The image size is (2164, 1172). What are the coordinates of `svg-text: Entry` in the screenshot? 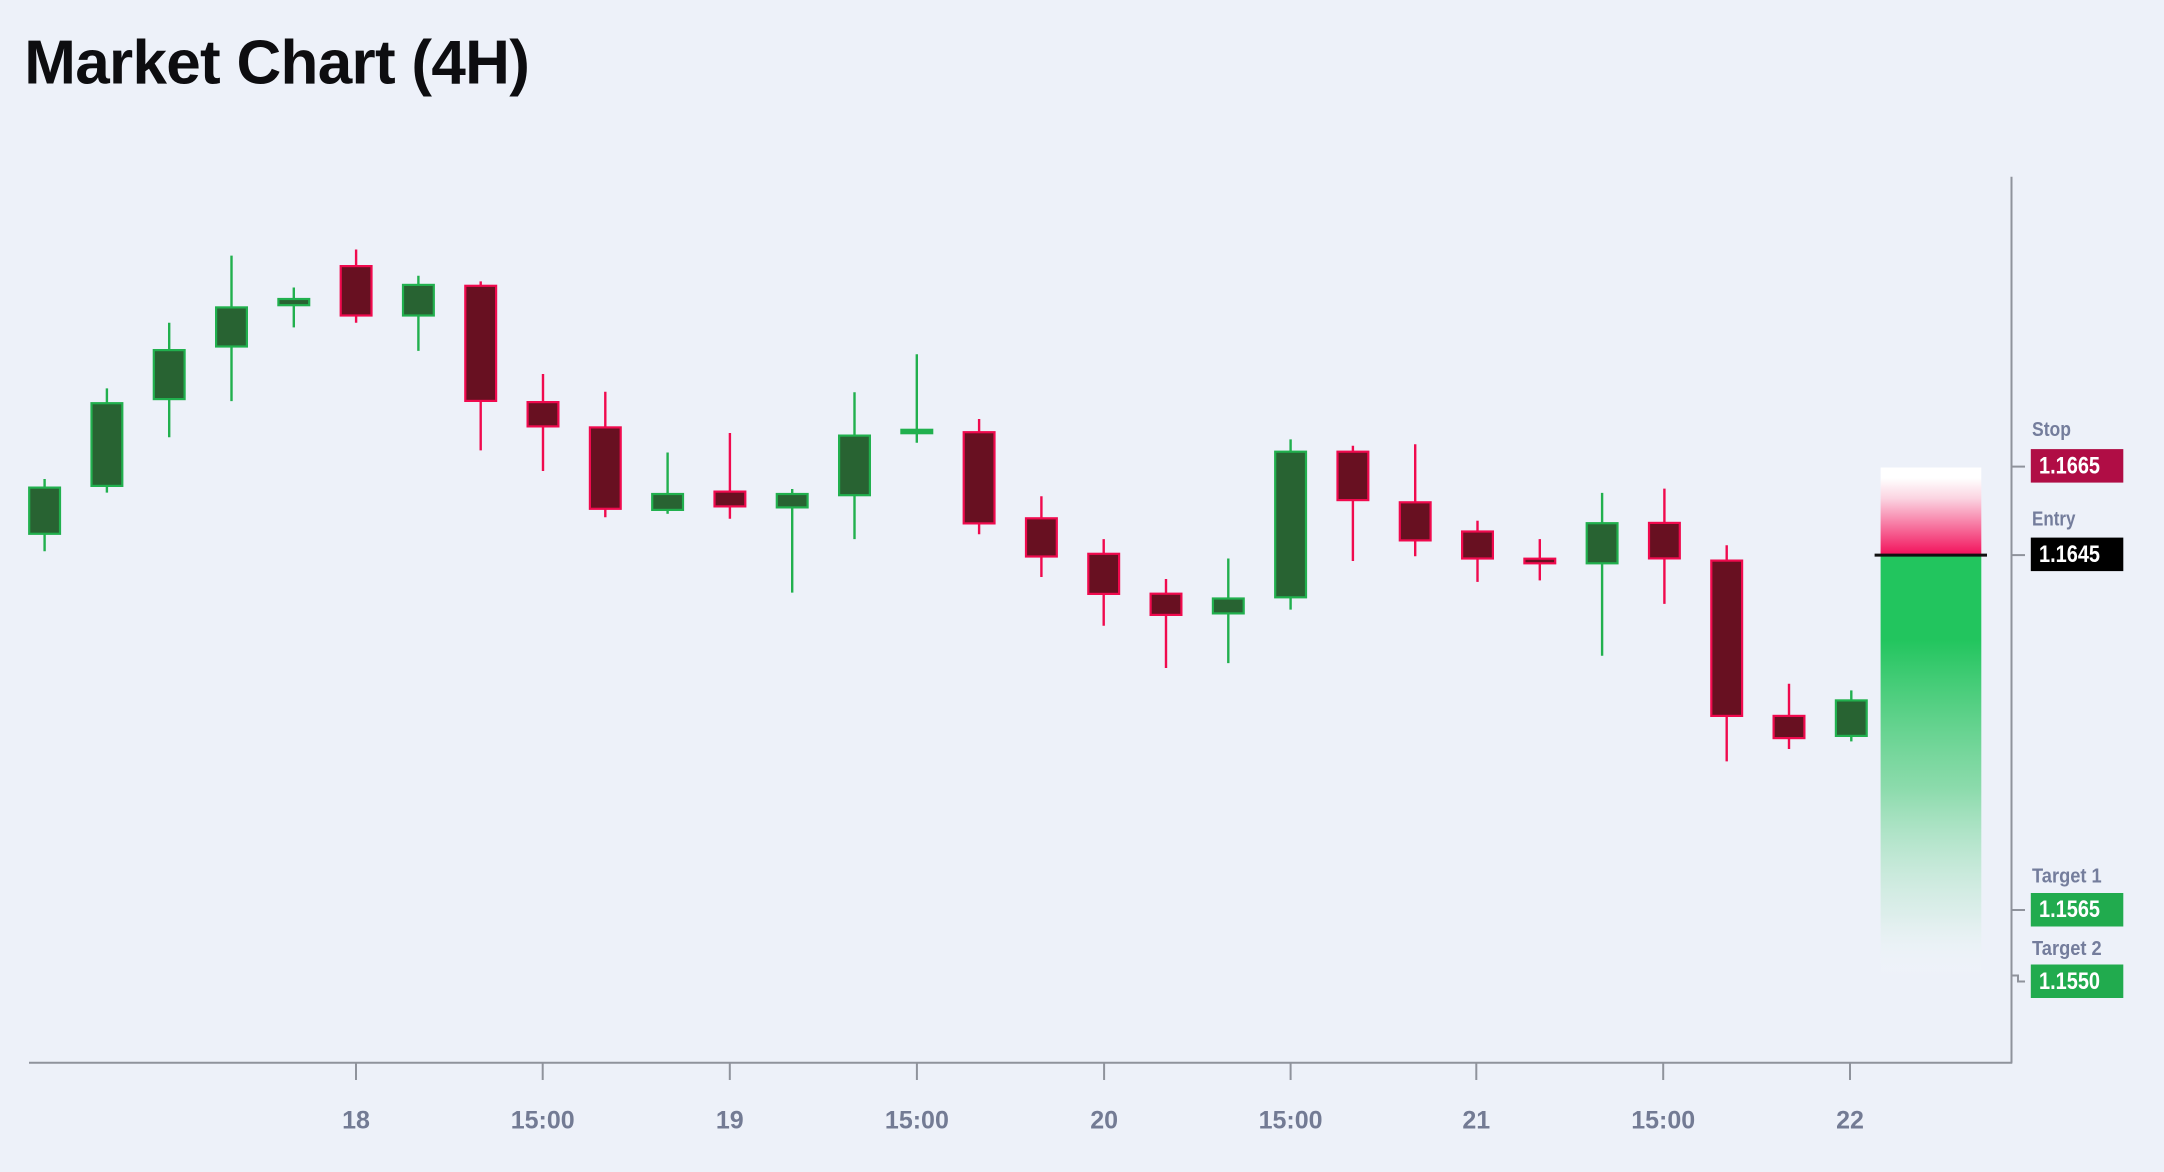 It's located at (2054, 520).